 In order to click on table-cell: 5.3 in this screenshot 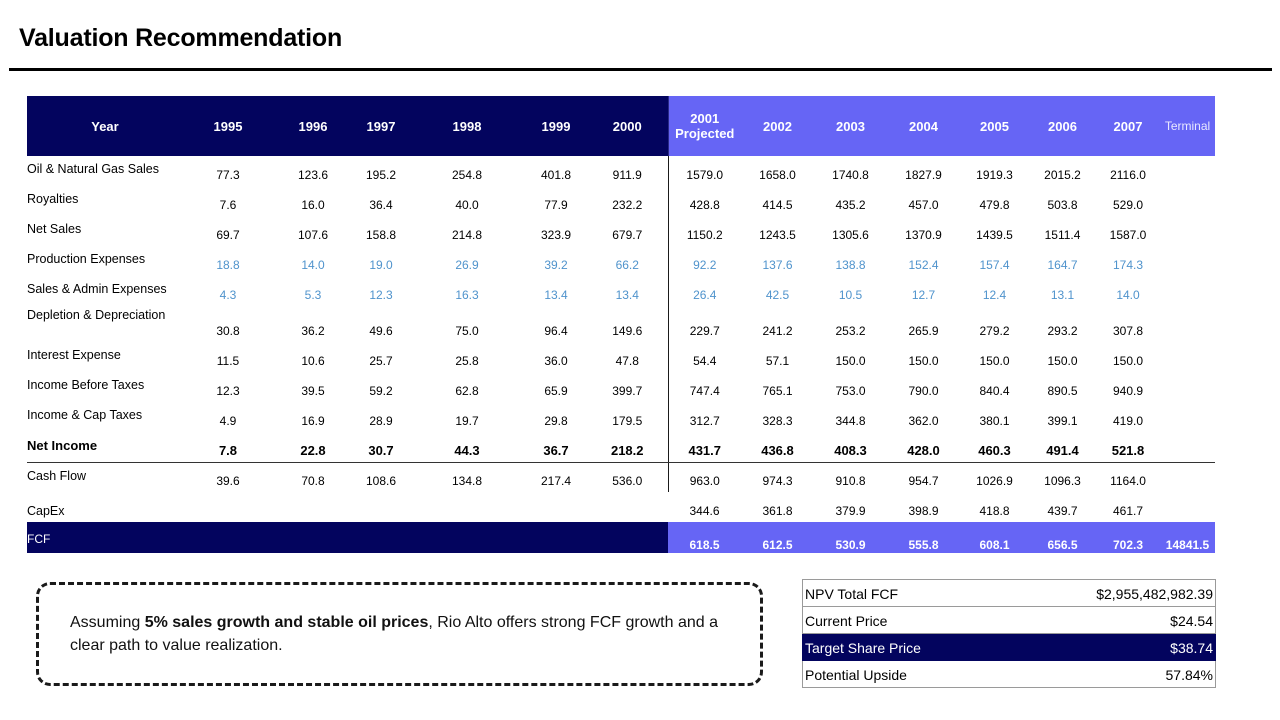, I will do `click(313, 295)`.